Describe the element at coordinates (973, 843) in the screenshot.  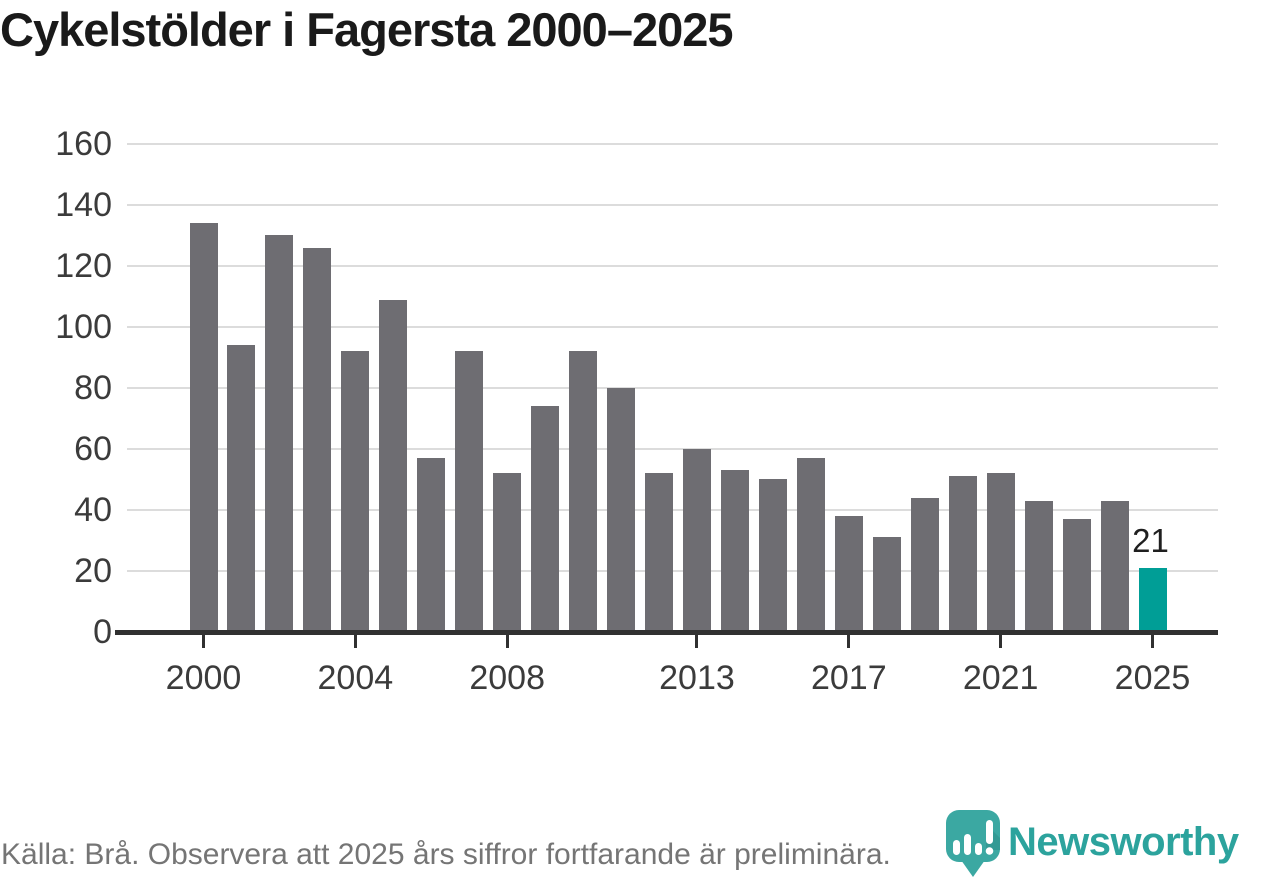
I see `newsworthy-logo-icon` at that location.